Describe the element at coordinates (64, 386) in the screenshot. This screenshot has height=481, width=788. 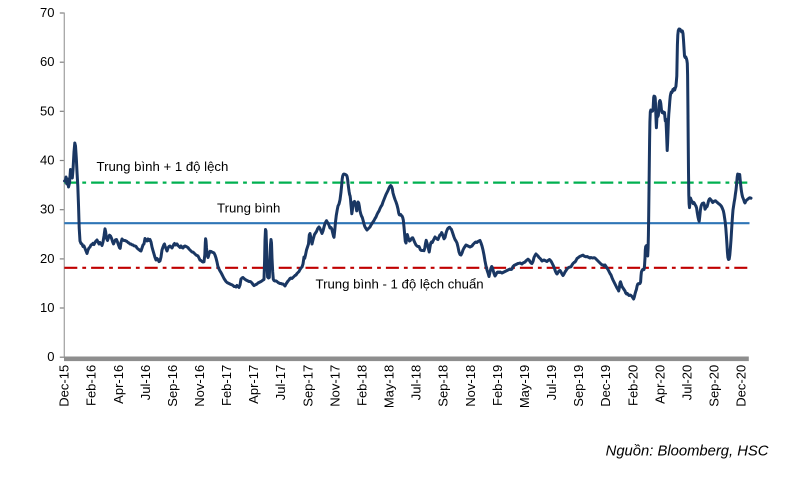
I see `svg-text: Dec-15` at that location.